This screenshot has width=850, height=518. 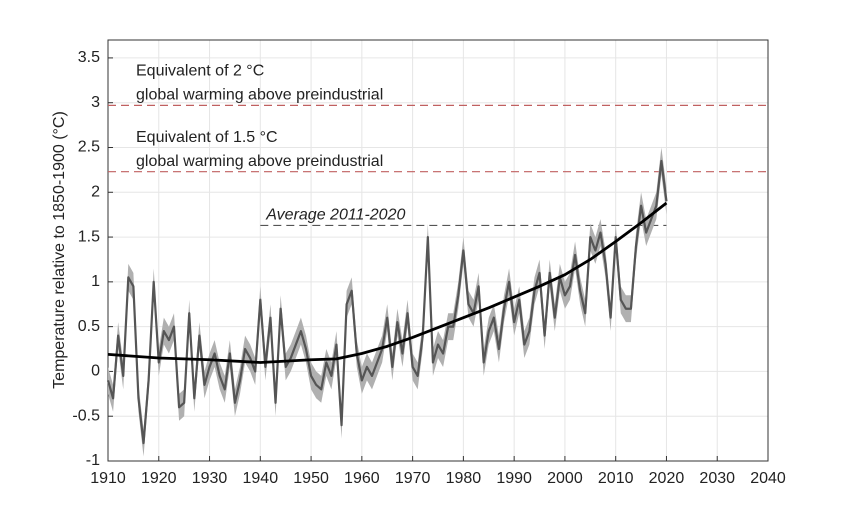 I want to click on x-tick-label: 1910, so click(x=108, y=478).